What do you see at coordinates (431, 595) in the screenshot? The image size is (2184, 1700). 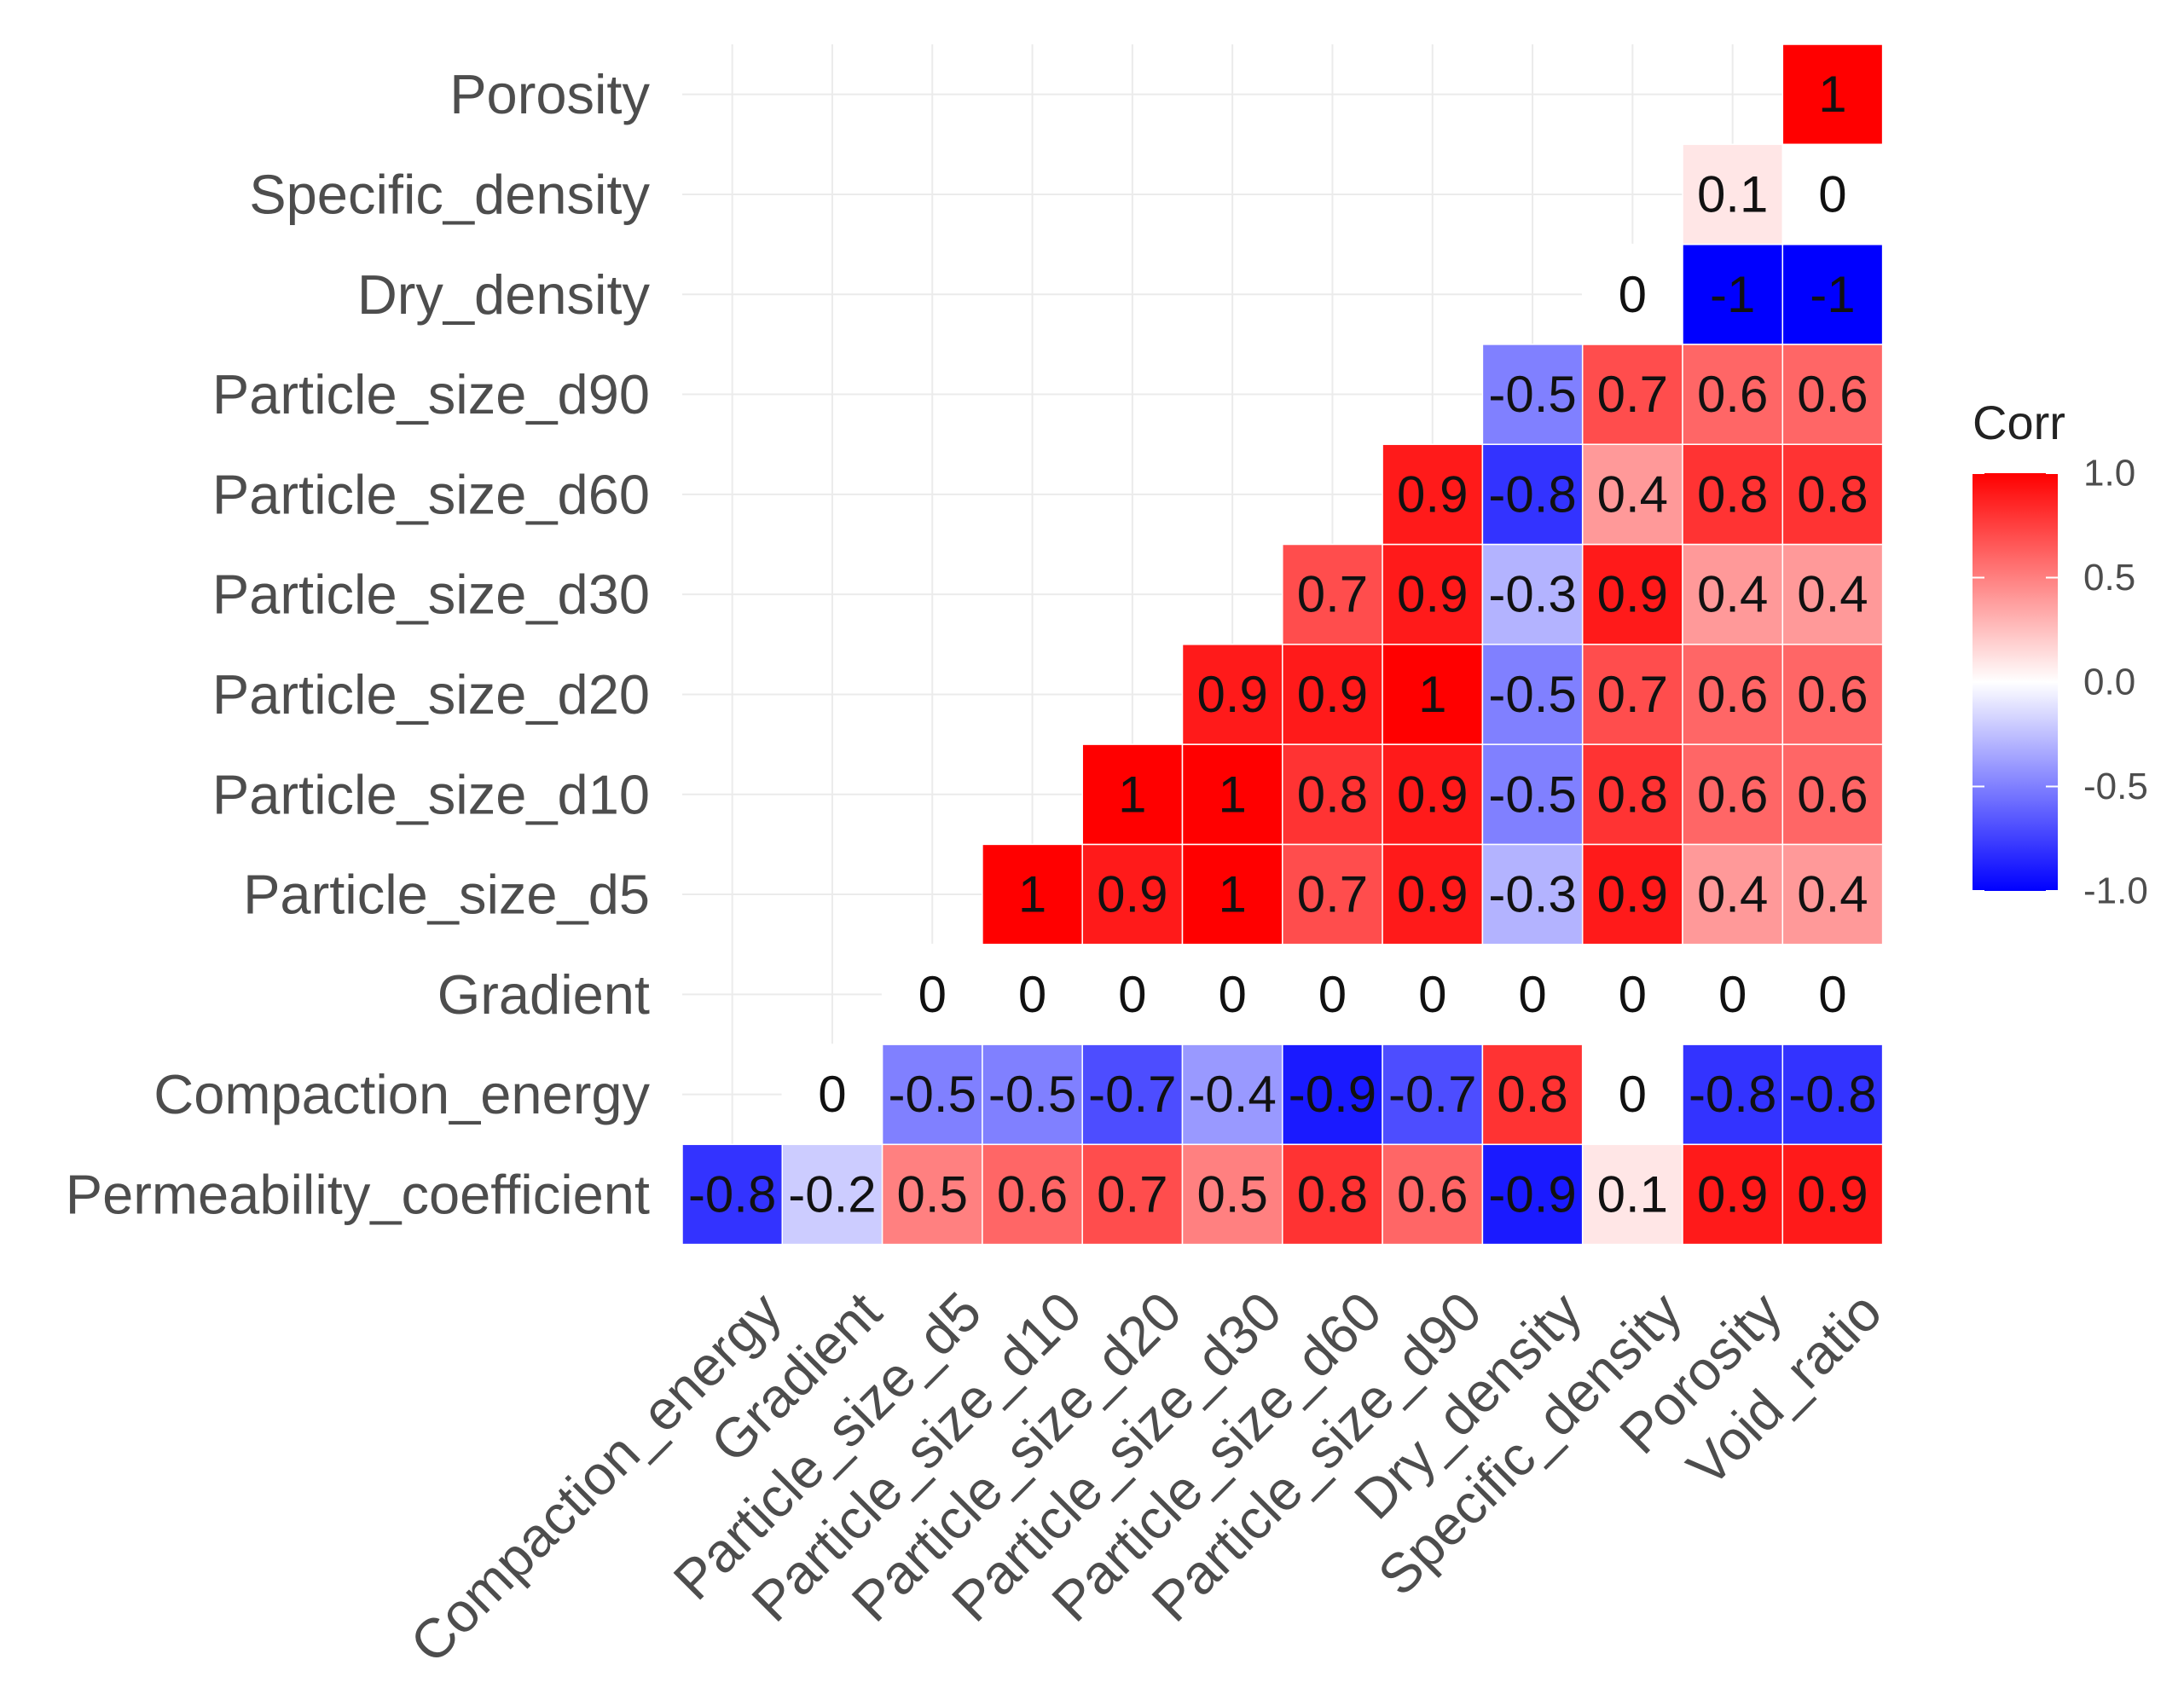 I see `y-tick-label: Particle_size_d30` at bounding box center [431, 595].